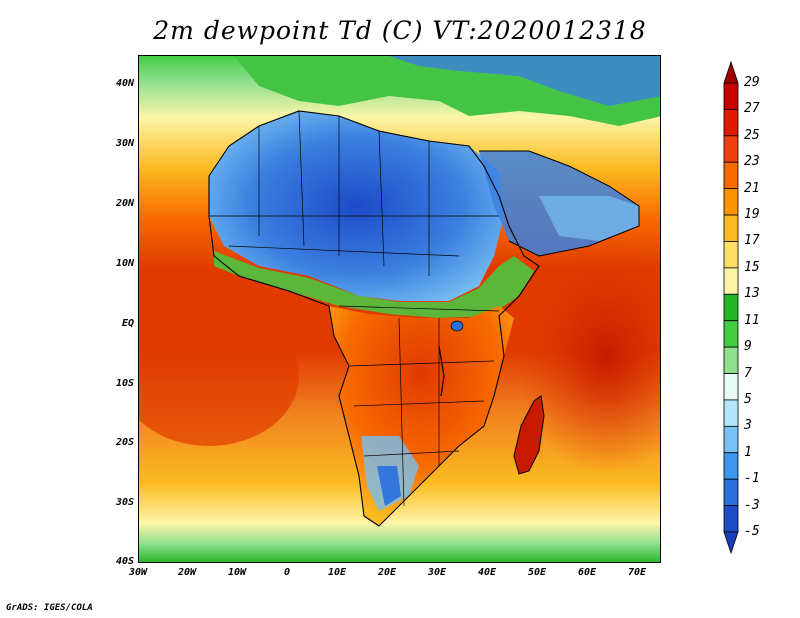 The image size is (800, 618). What do you see at coordinates (752, 135) in the screenshot?
I see `colorbar-label: 25` at bounding box center [752, 135].